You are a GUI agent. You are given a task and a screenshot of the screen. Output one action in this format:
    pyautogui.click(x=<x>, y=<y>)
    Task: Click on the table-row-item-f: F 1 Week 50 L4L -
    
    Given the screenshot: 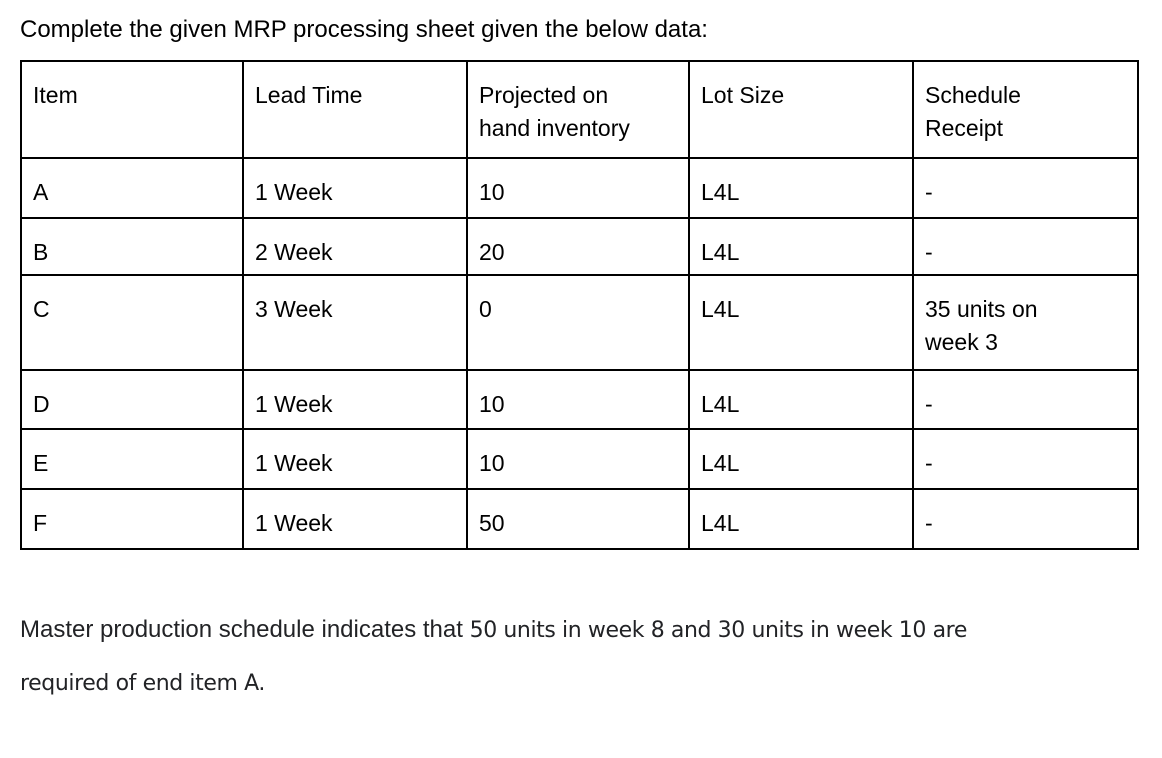 What is the action you would take?
    pyautogui.click(x=579, y=519)
    